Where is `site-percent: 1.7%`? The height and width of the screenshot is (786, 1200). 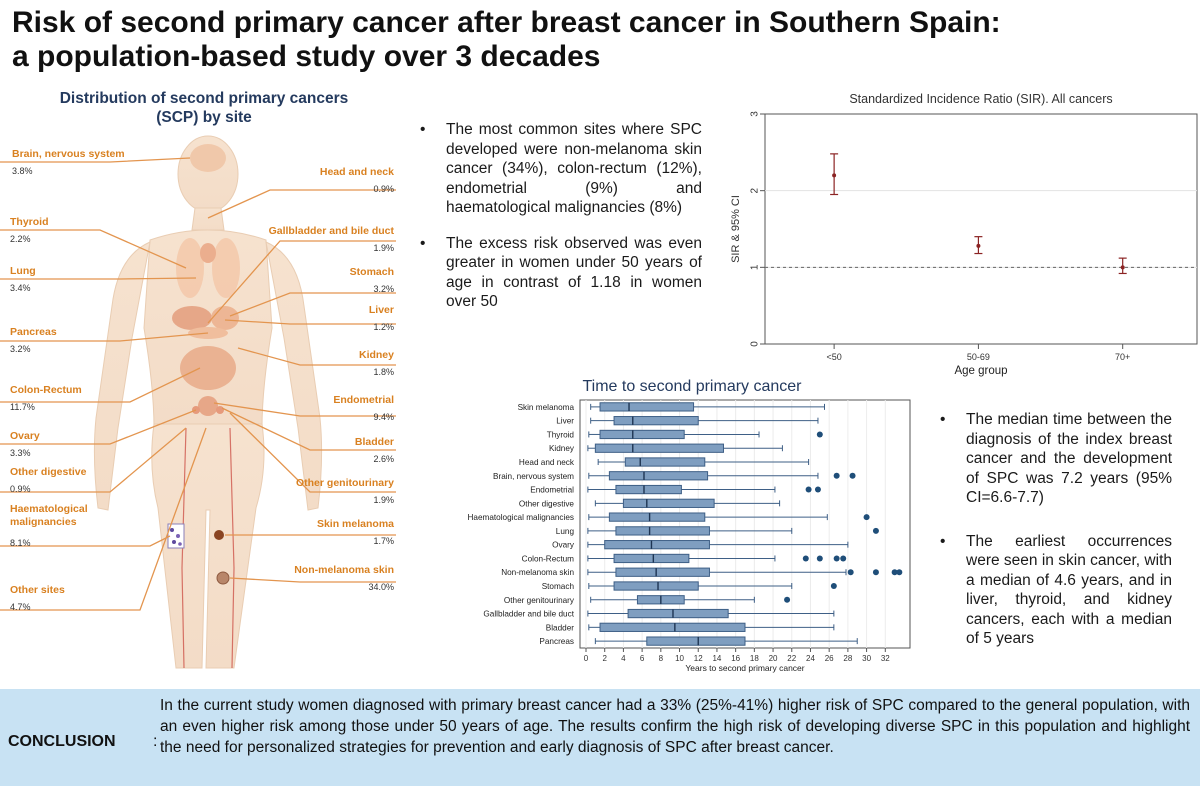
site-percent: 1.7% is located at coordinates (383, 541).